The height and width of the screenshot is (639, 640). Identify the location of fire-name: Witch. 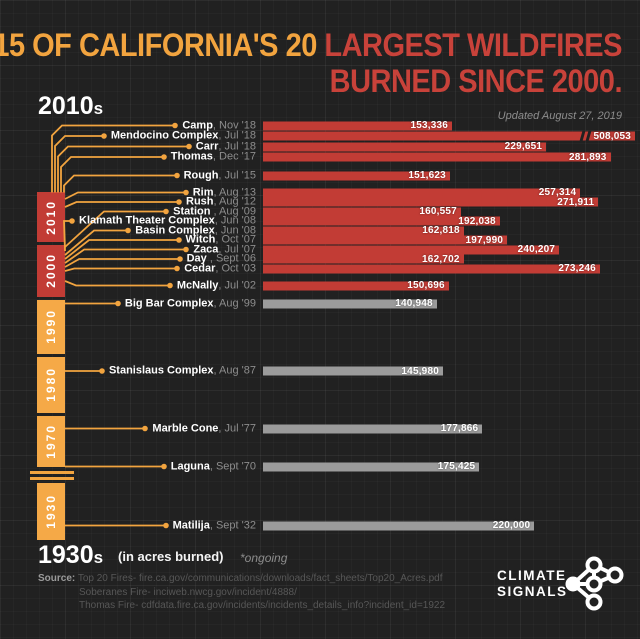
(200, 239).